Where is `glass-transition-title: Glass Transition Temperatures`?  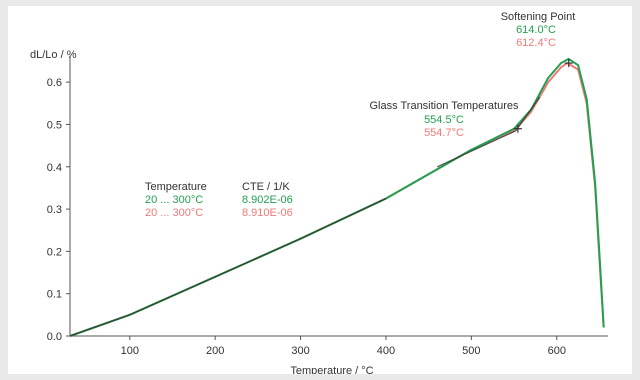 glass-transition-title: Glass Transition Temperatures is located at coordinates (444, 106).